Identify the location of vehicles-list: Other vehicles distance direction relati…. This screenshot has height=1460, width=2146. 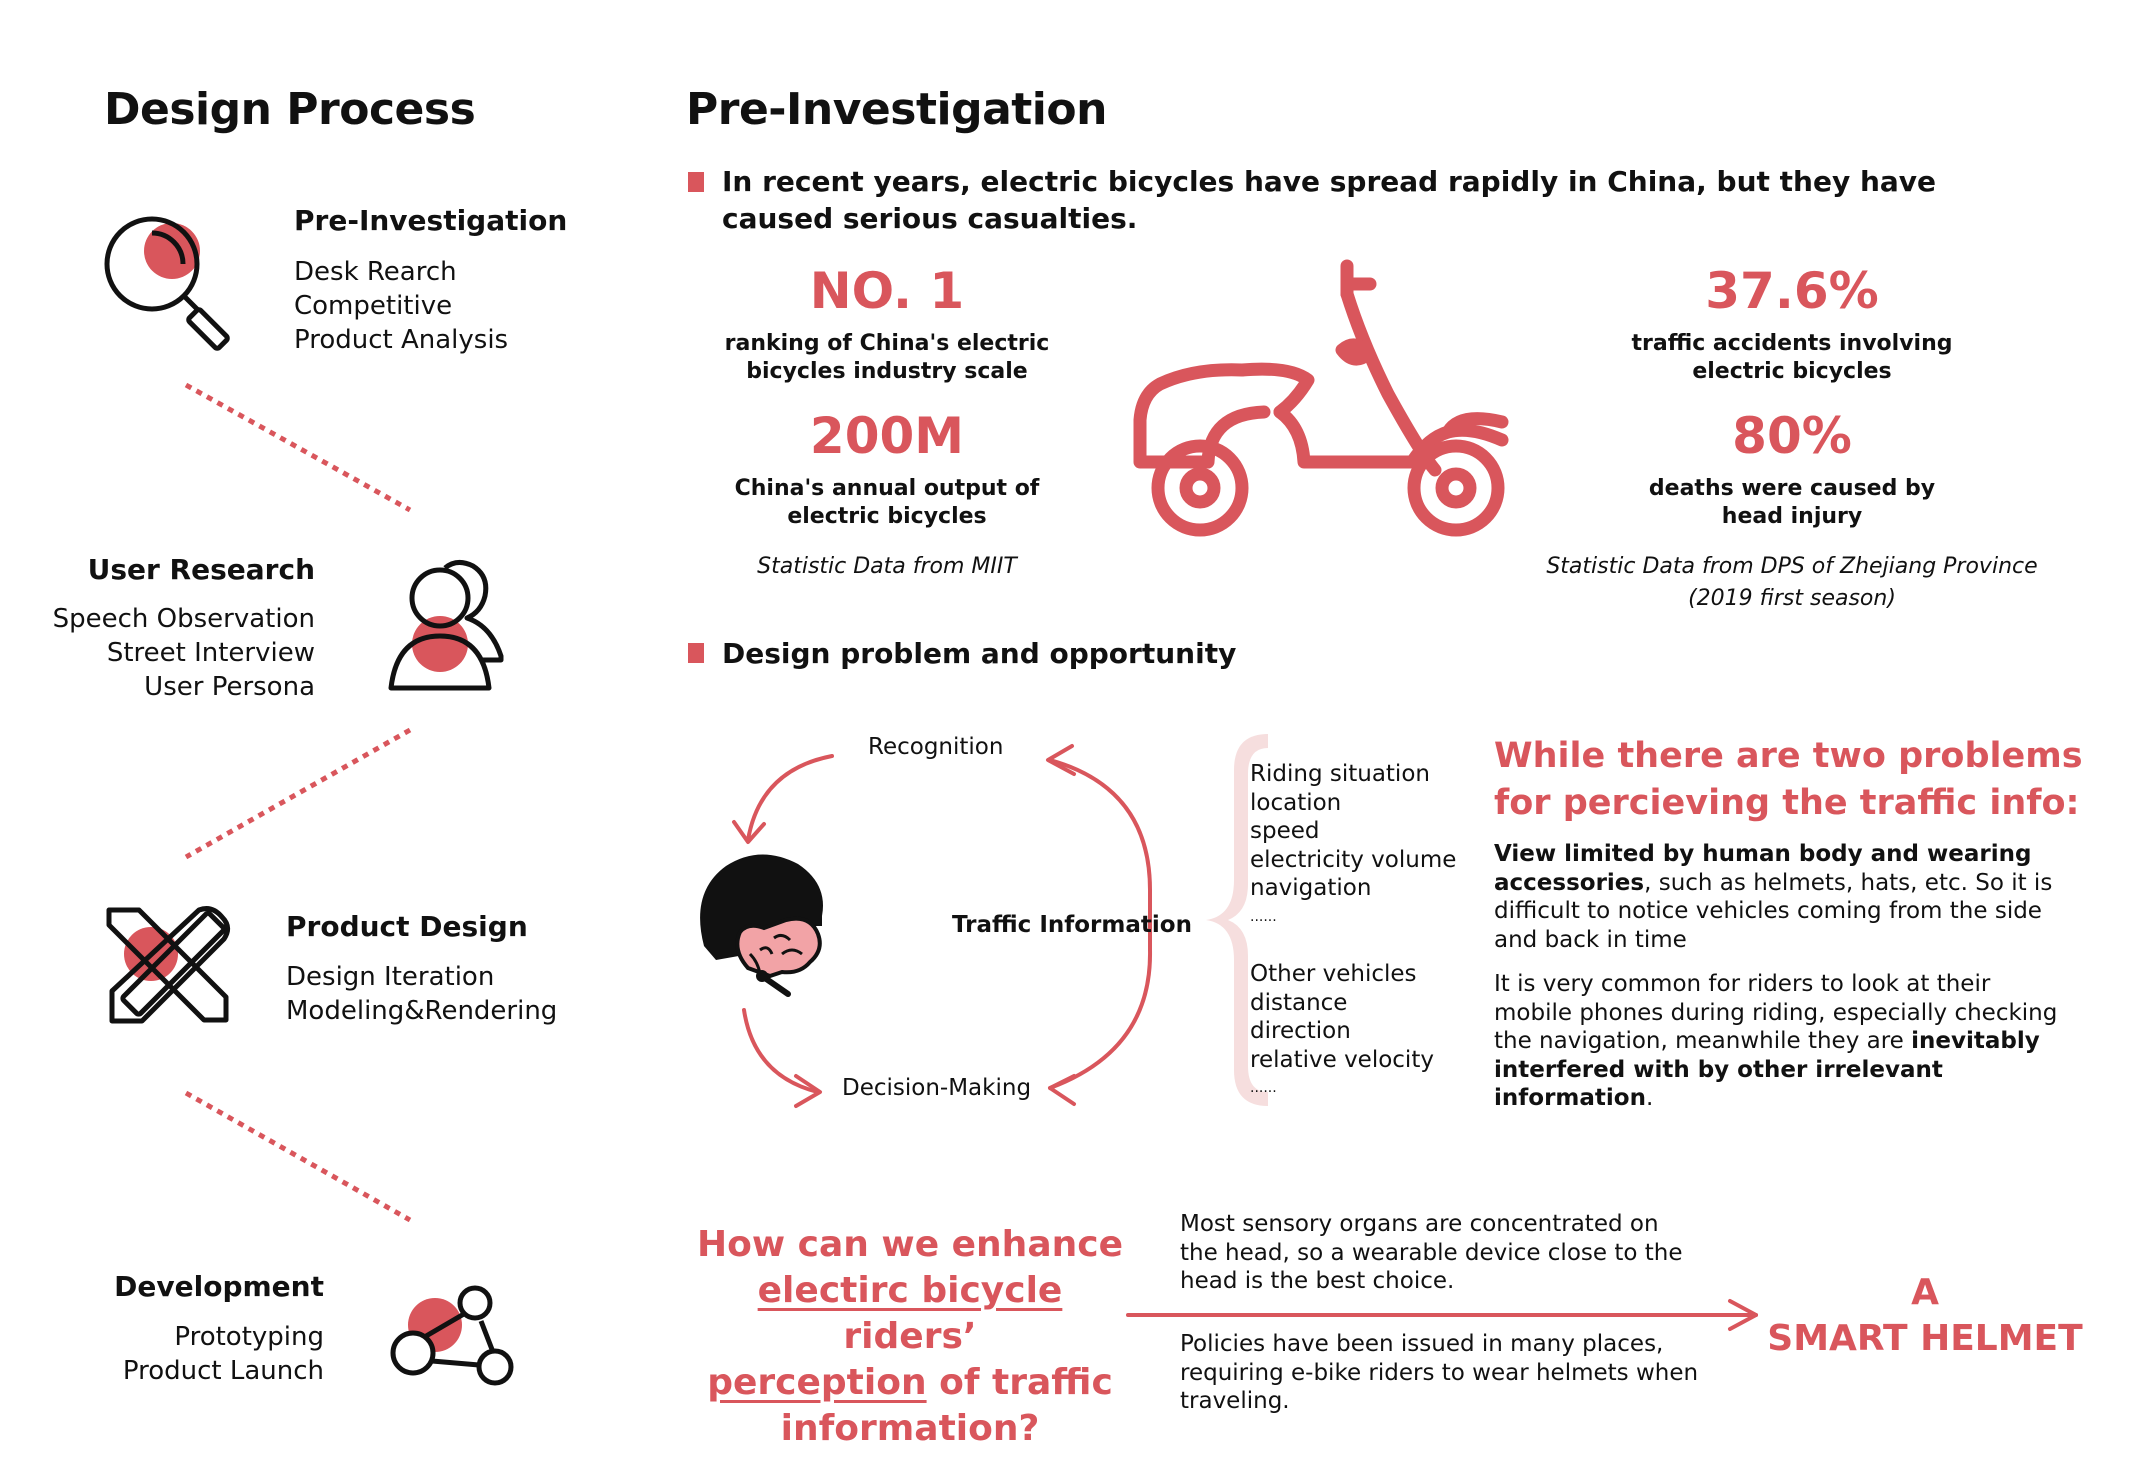
(1342, 1031).